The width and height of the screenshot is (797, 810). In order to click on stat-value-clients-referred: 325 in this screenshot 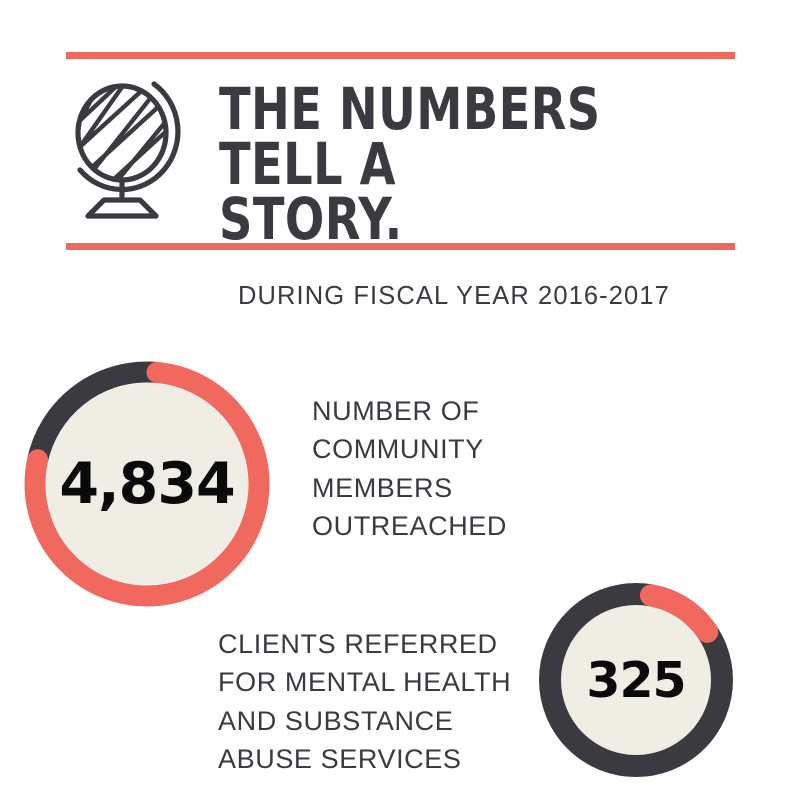, I will do `click(636, 680)`.